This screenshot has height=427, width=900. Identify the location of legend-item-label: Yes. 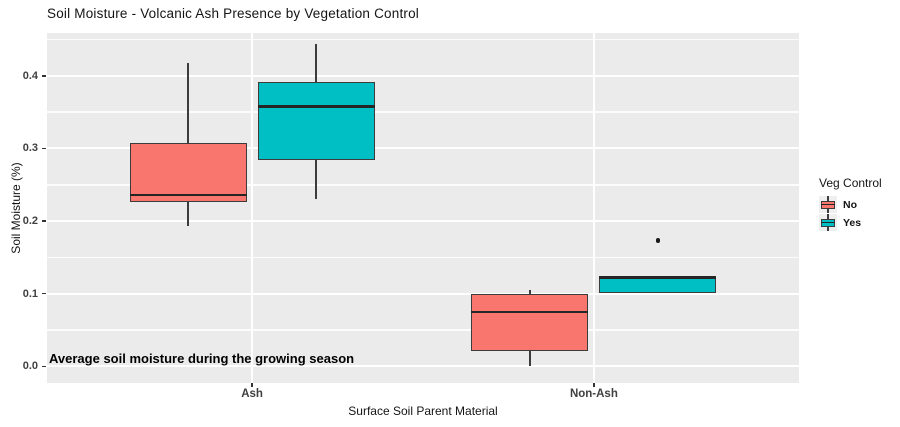
(852, 222).